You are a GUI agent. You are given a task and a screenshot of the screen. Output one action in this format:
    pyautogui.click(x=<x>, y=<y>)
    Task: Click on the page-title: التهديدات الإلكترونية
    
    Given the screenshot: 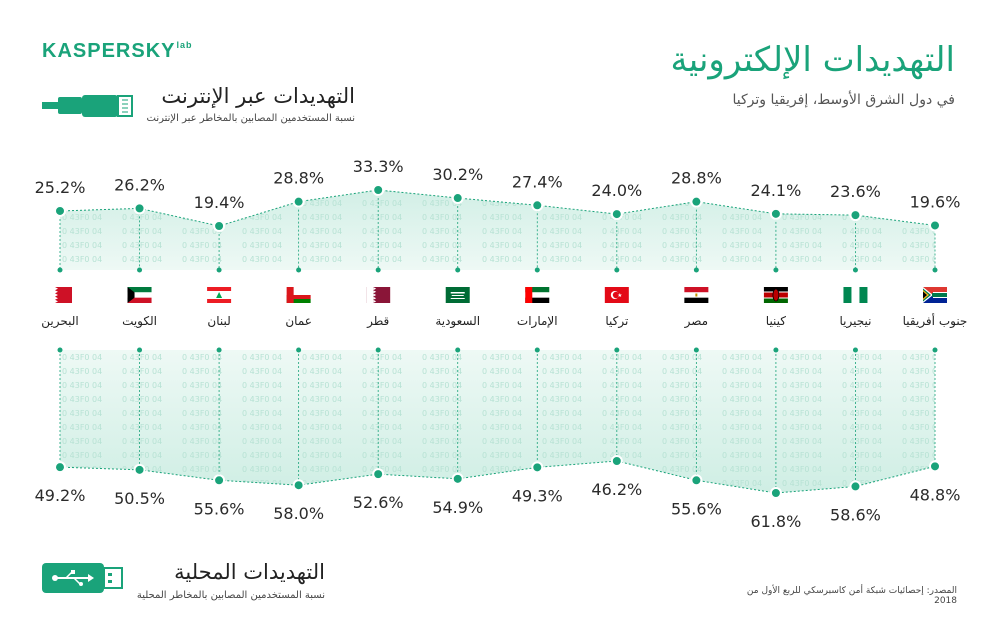 What is the action you would take?
    pyautogui.click(x=812, y=60)
    